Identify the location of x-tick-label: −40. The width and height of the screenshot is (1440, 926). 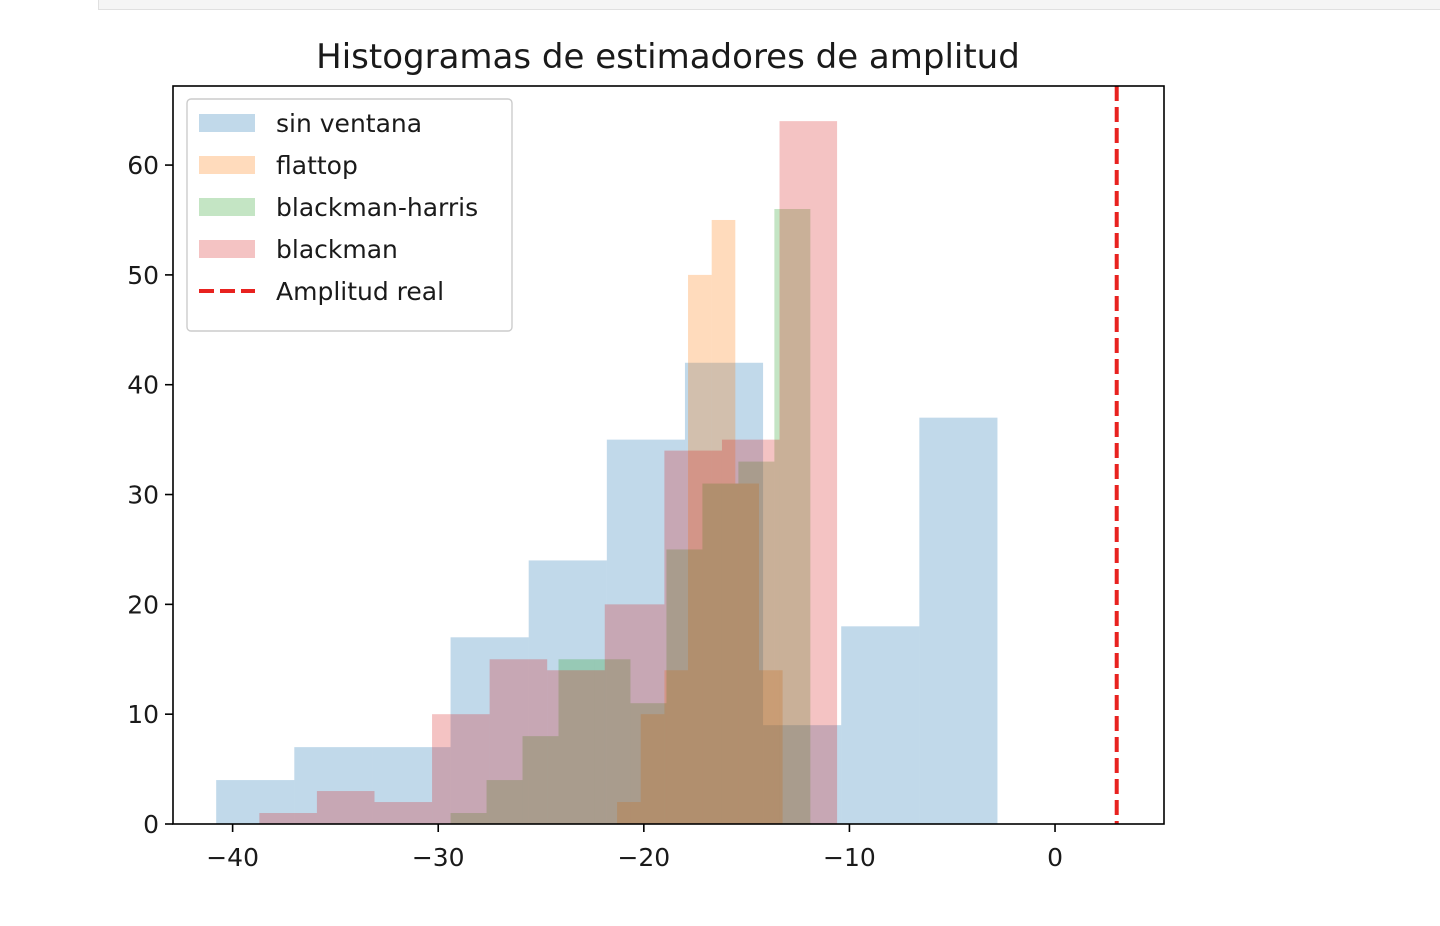
(232, 857).